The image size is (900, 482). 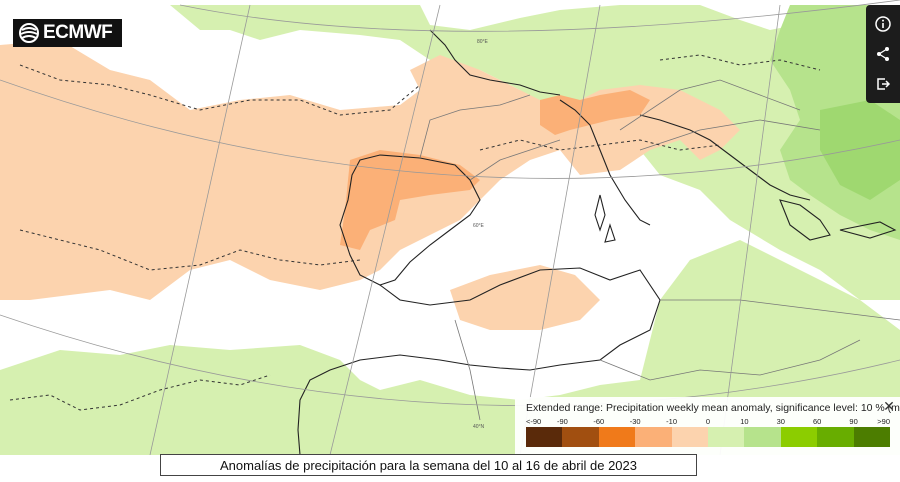 What do you see at coordinates (672, 421) in the screenshot?
I see `legend-tick-label: -10` at bounding box center [672, 421].